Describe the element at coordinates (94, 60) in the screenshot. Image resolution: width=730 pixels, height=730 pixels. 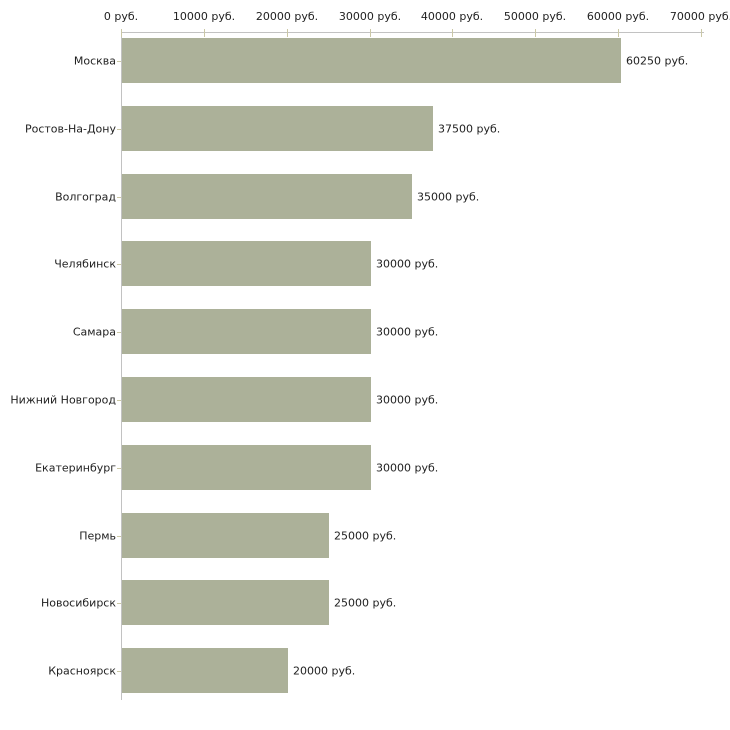
I see `category-label: Москва` at that location.